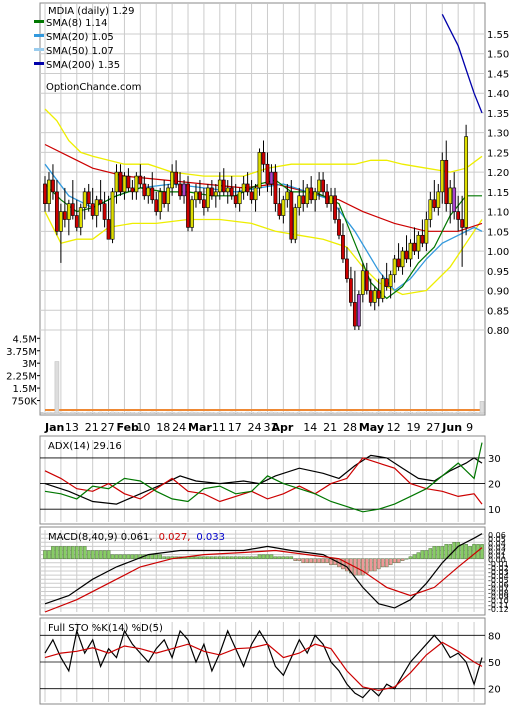 Image resolution: width=526 pixels, height=706 pixels. What do you see at coordinates (80, 37) in the screenshot?
I see `legend-label: SMA(20) 1.05` at bounding box center [80, 37].